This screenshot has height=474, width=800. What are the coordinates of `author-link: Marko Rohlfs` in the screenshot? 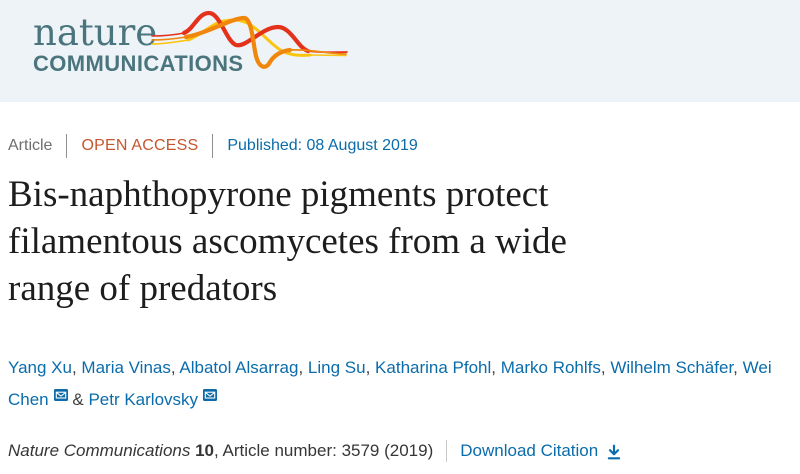 It's located at (550, 367).